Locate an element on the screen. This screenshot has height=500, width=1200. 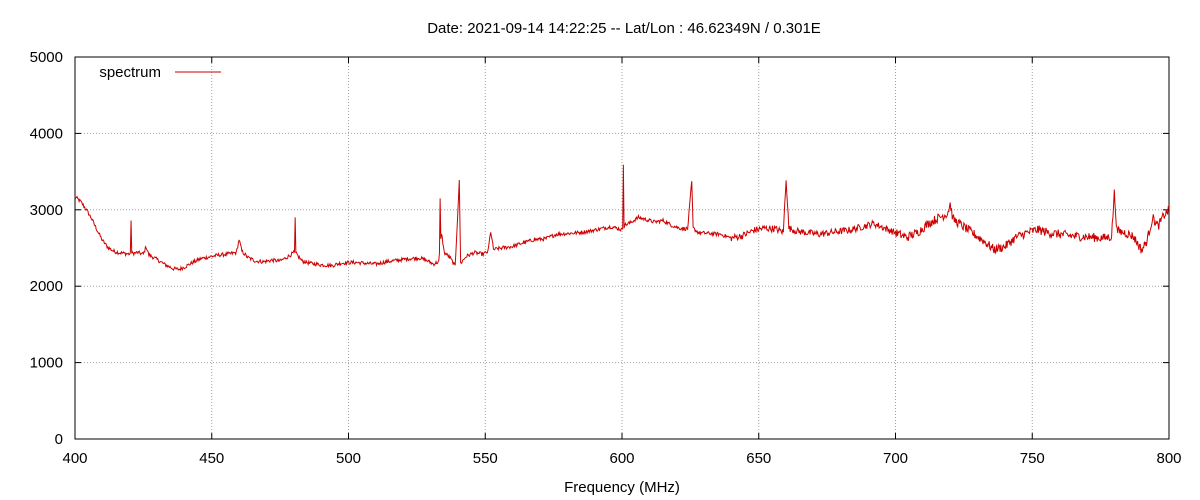
x-tick-label: 500 is located at coordinates (348, 458).